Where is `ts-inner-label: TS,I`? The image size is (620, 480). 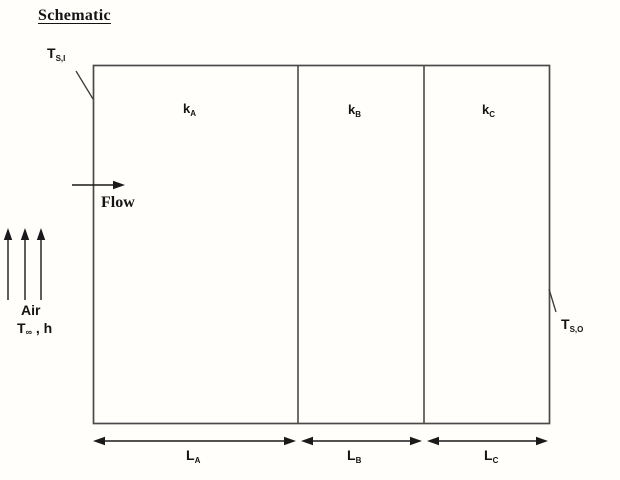 ts-inner-label: TS,I is located at coordinates (56, 54).